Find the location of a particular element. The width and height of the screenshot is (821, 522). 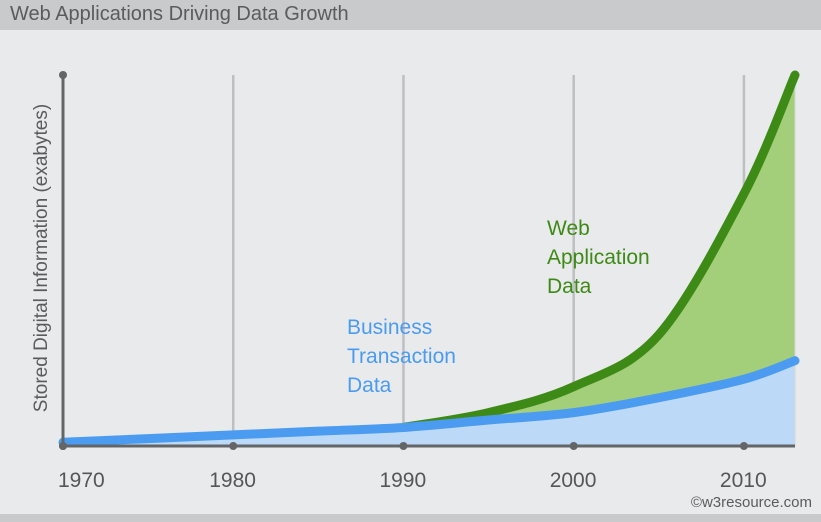

series-label-line: Transaction is located at coordinates (401, 356).